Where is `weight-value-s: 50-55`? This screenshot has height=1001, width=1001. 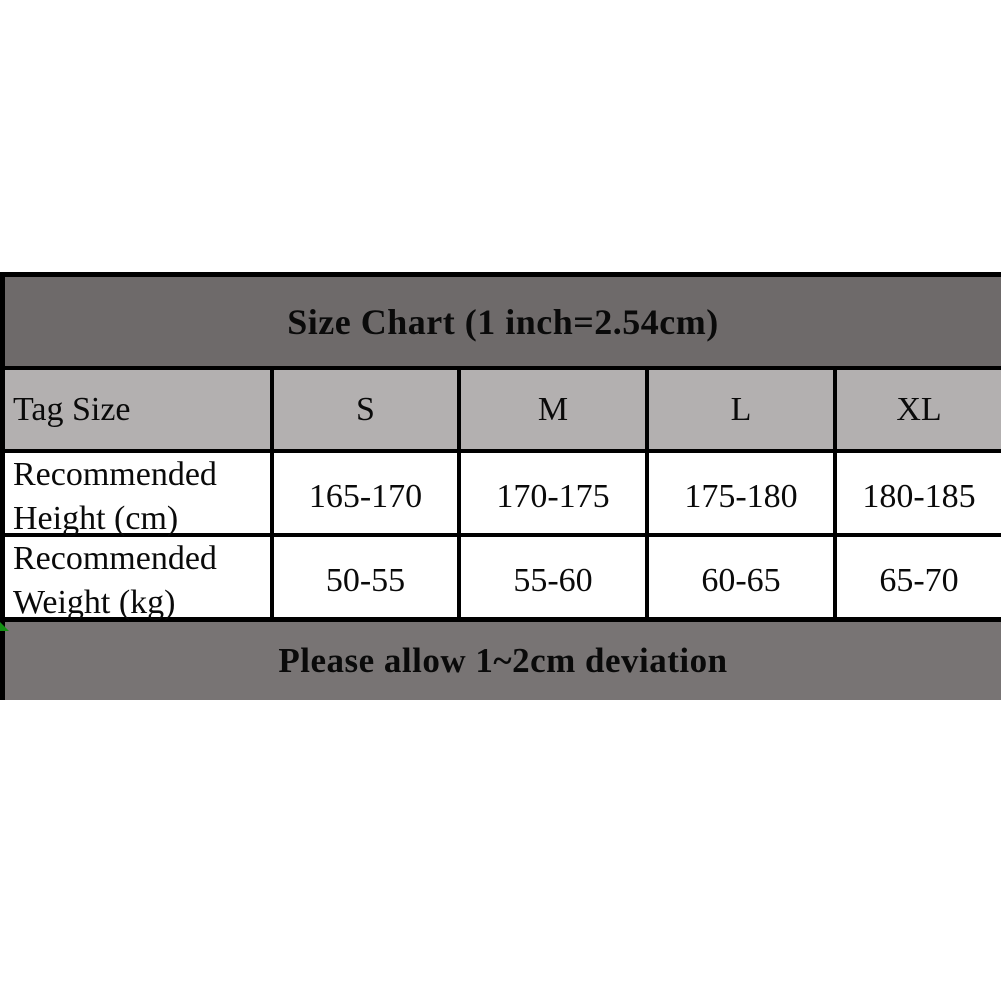
weight-value-s: 50-55 is located at coordinates (367, 581).